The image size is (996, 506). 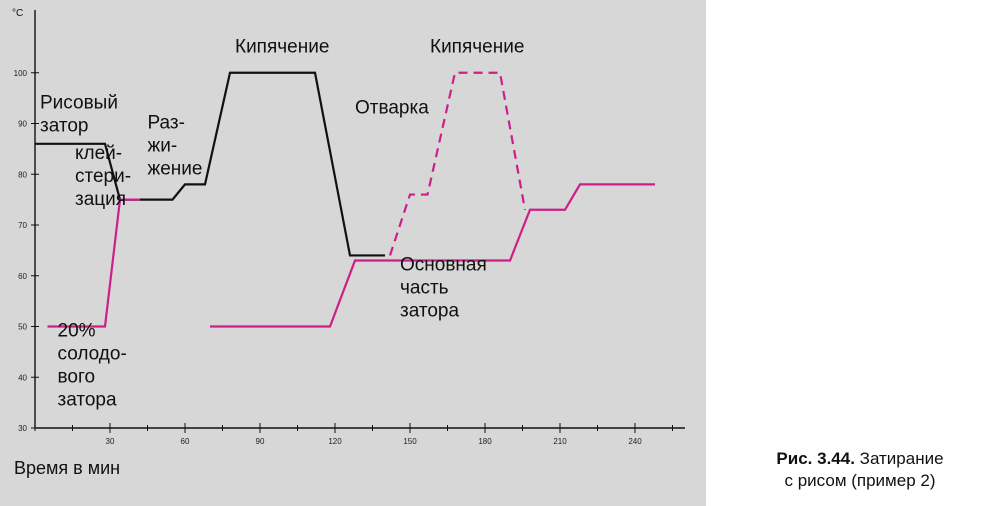 I want to click on annotation-line: 20%, so click(x=77, y=331).